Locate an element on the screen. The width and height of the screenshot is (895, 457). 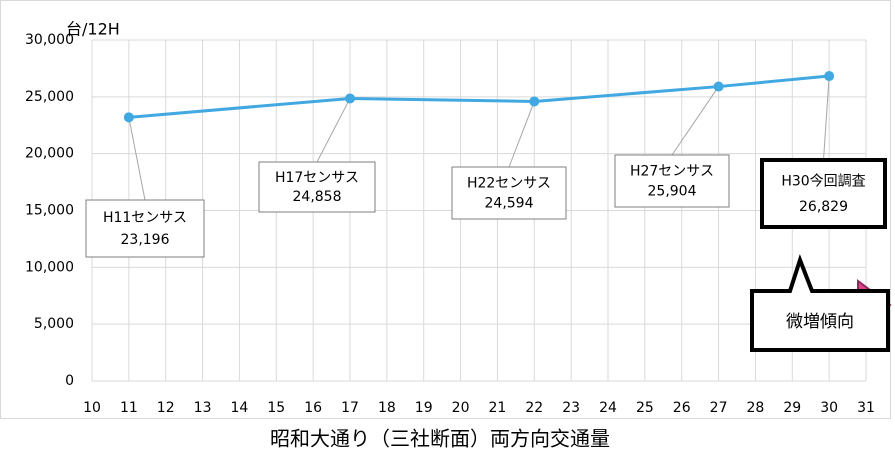
x-tick-label: 10 is located at coordinates (92, 408).